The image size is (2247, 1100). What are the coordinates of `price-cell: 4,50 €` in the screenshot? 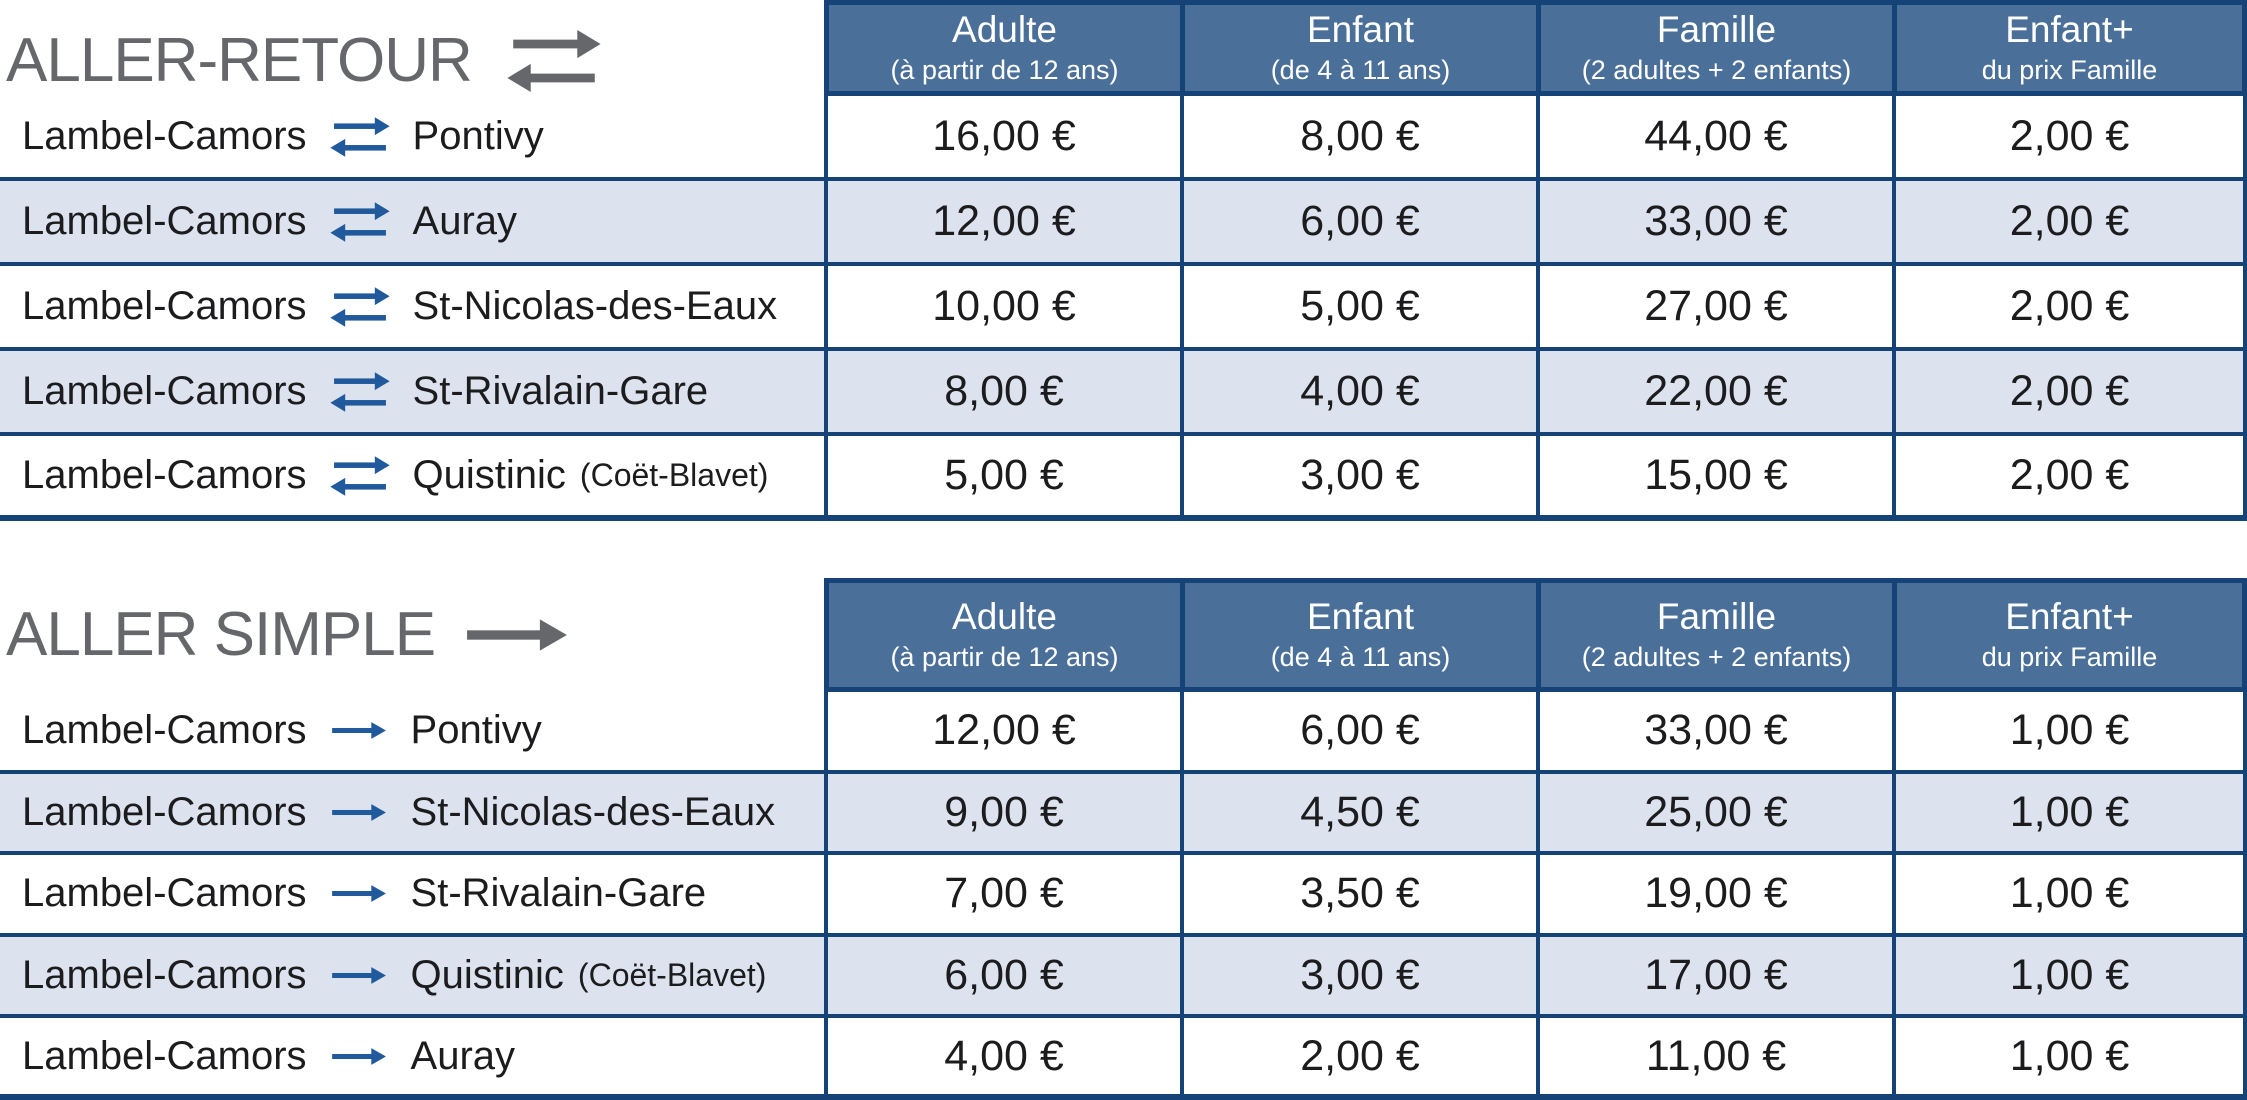 It's located at (1358, 814).